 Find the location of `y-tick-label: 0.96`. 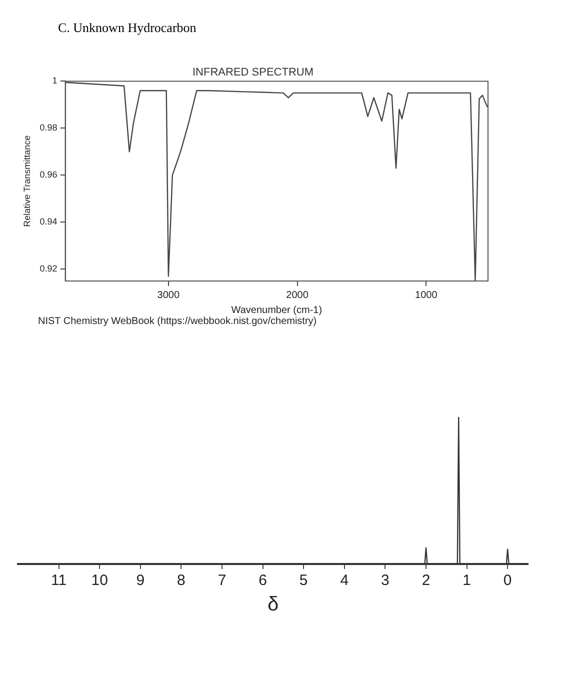

y-tick-label: 0.96 is located at coordinates (49, 175).